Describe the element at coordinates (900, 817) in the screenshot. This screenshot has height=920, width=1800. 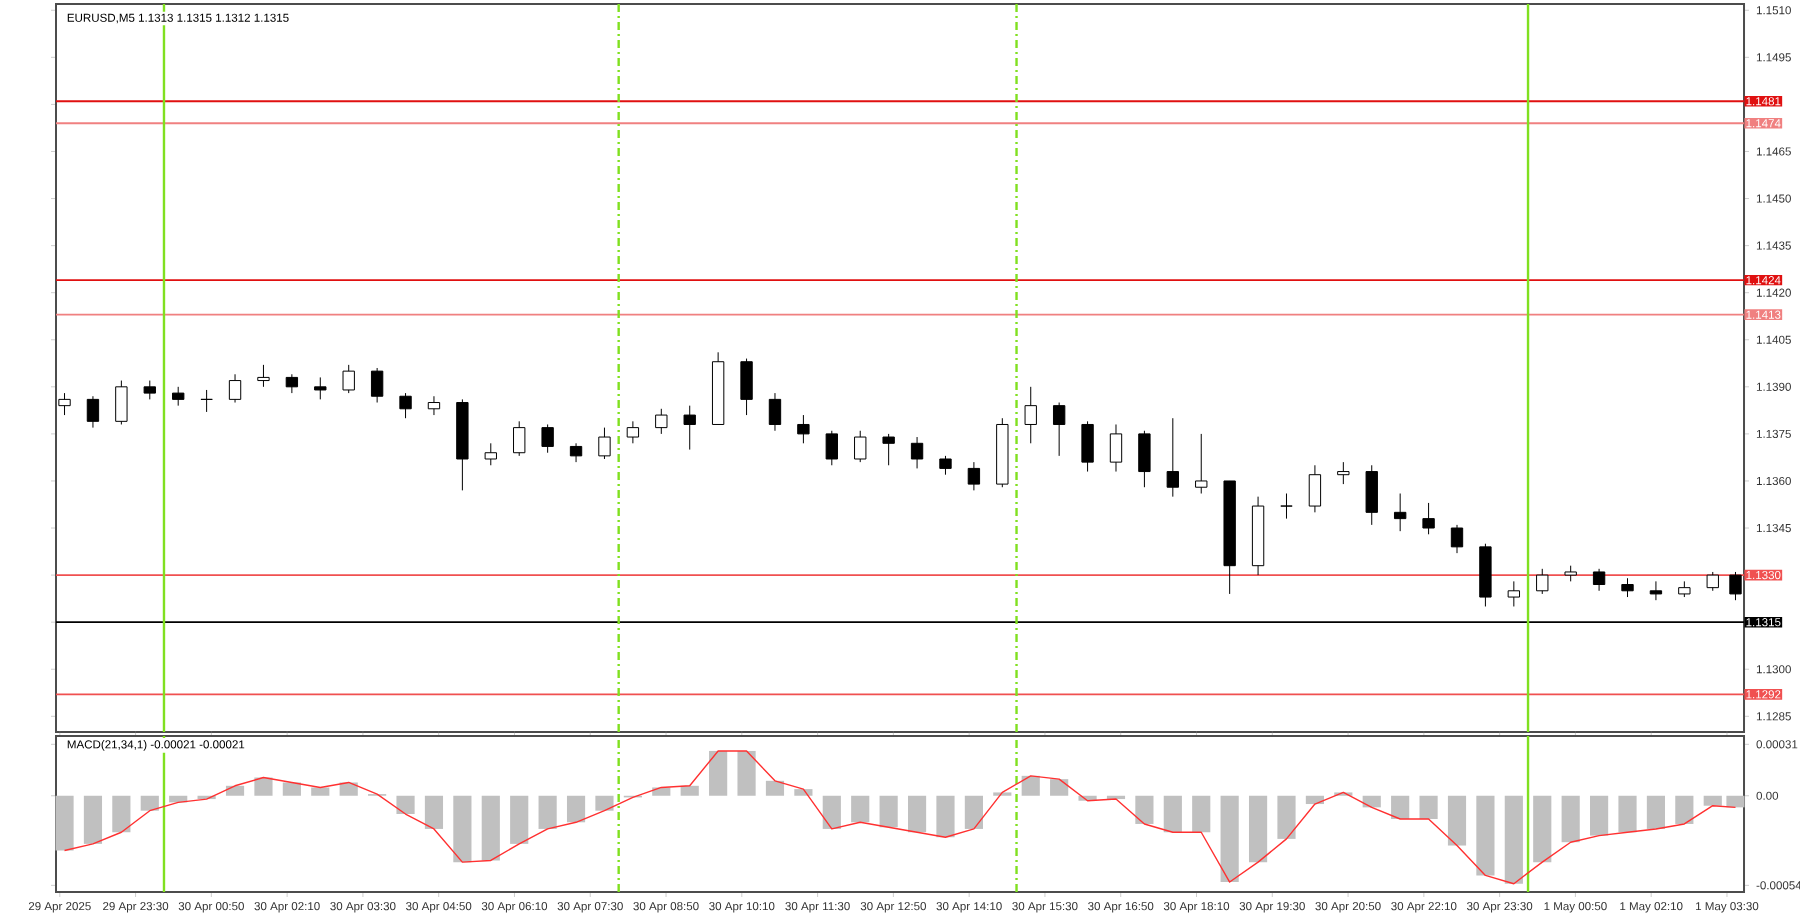
I see `line-series` at that location.